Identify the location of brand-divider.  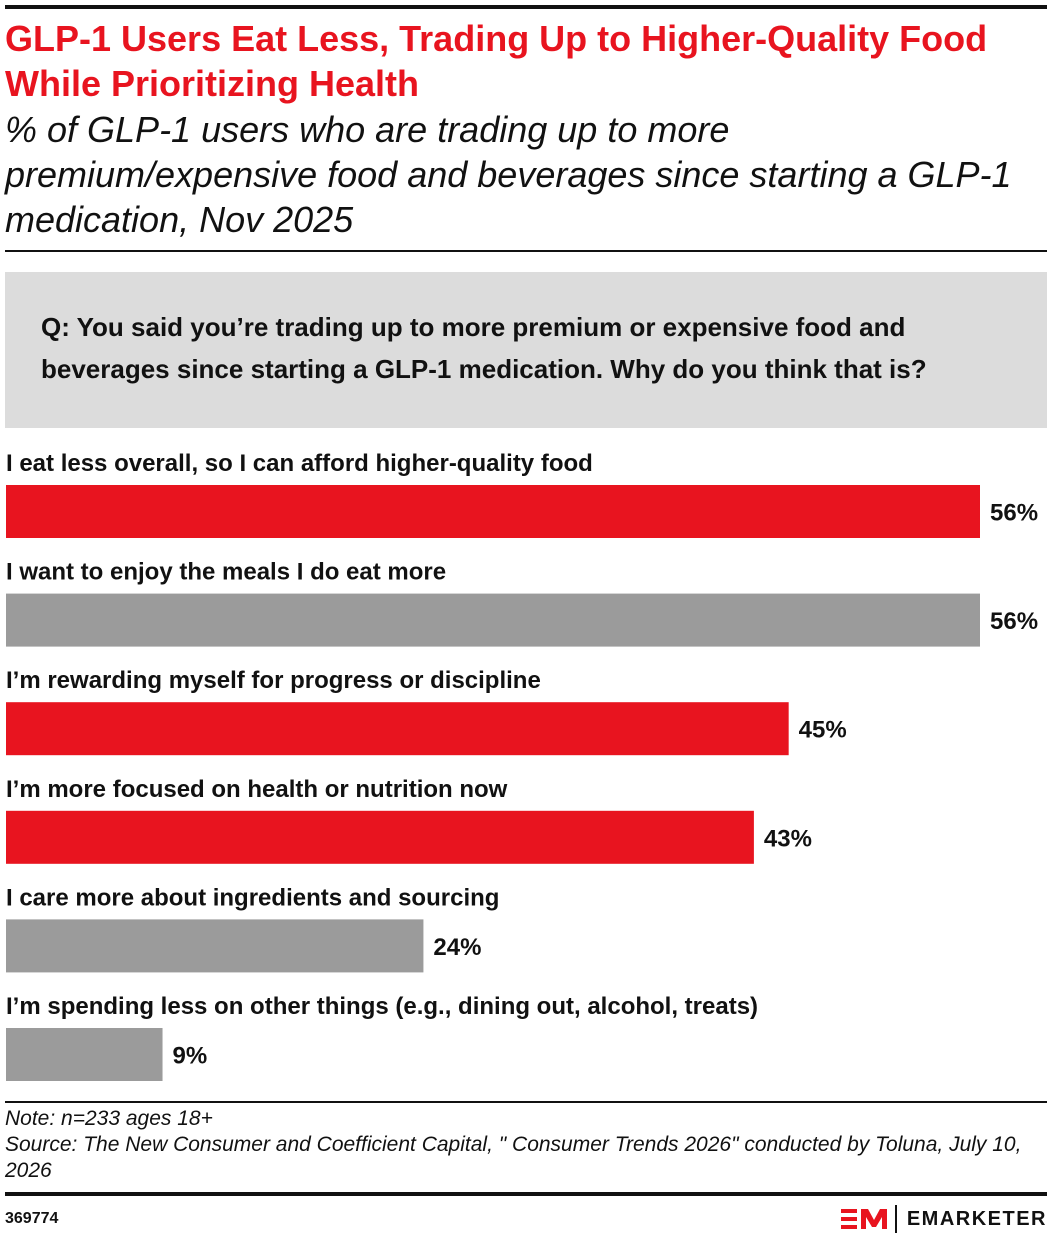
(895, 1219).